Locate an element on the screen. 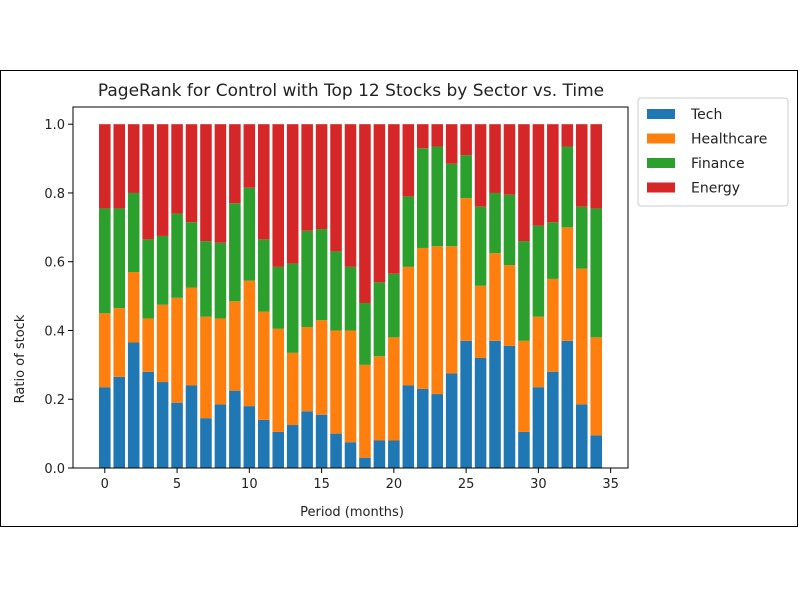  x-tick-label: 35 is located at coordinates (610, 484).